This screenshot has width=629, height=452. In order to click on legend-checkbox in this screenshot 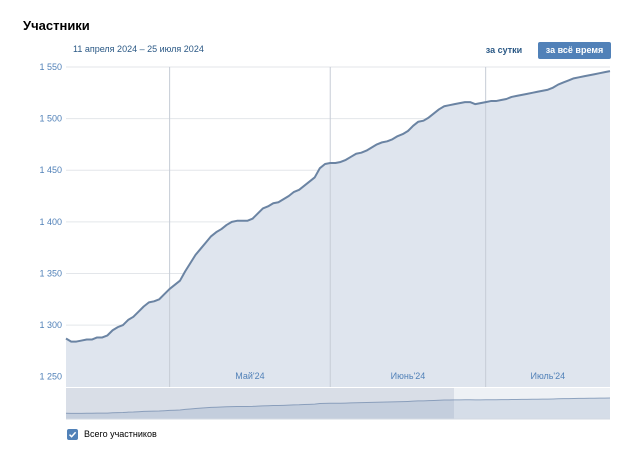, I will do `click(72, 434)`.